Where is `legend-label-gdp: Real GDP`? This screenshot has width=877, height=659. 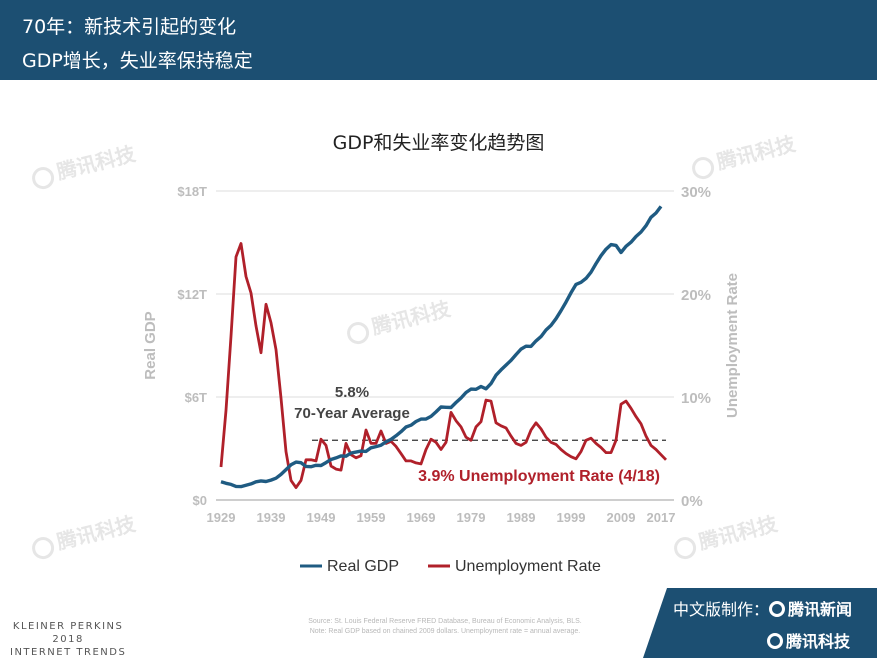 legend-label-gdp: Real GDP is located at coordinates (363, 566).